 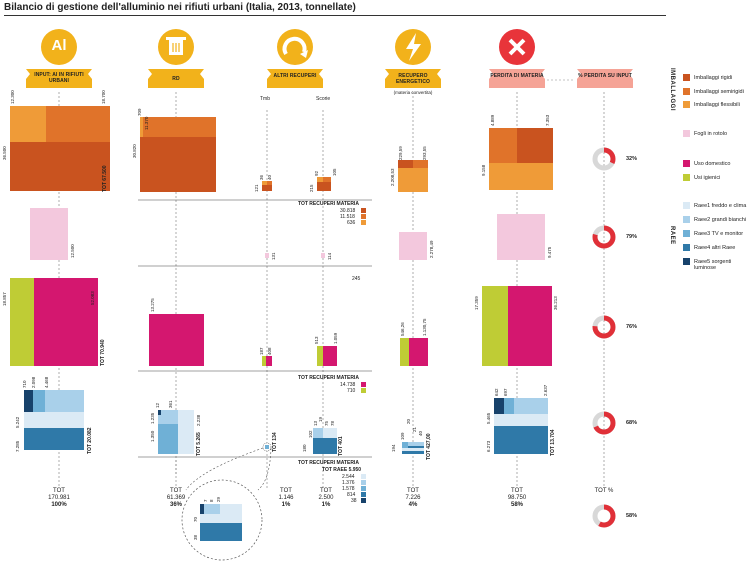 I want to click on lbl: 2.278,49, so click(x=431, y=249).